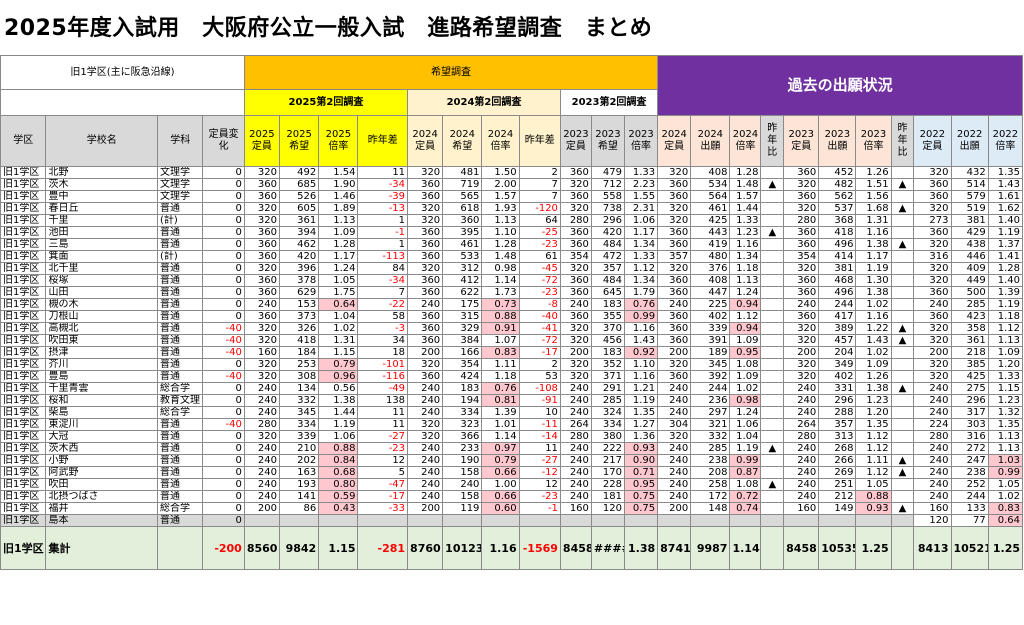  Describe the element at coordinates (539, 220) in the screenshot. I see `table-cell: 64` at that location.